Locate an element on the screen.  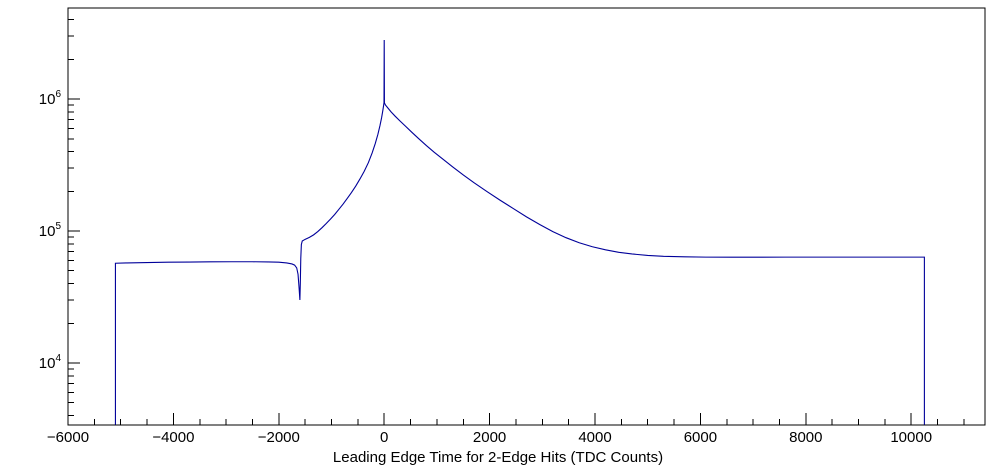
x-tick-label: −6000 is located at coordinates (68, 437).